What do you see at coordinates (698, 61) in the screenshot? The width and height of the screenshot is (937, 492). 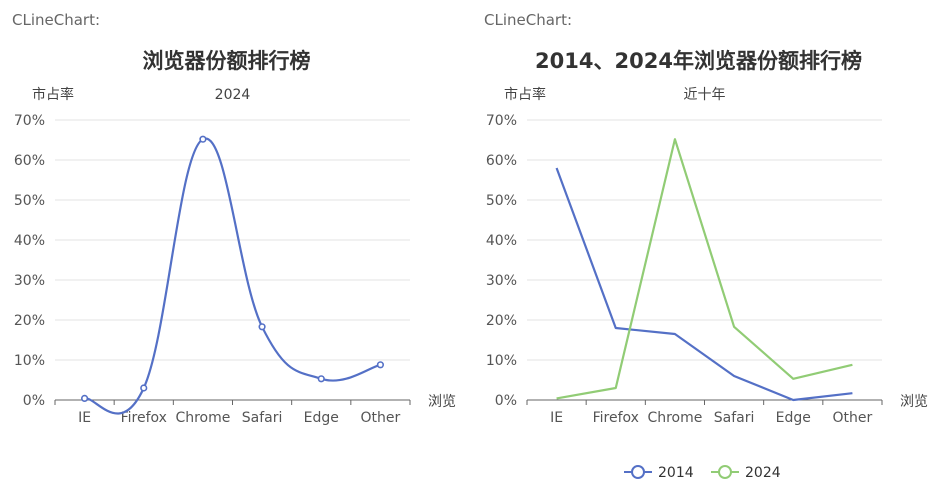 I see `chart-title: 2014、2024年浏览器份额排行榜` at bounding box center [698, 61].